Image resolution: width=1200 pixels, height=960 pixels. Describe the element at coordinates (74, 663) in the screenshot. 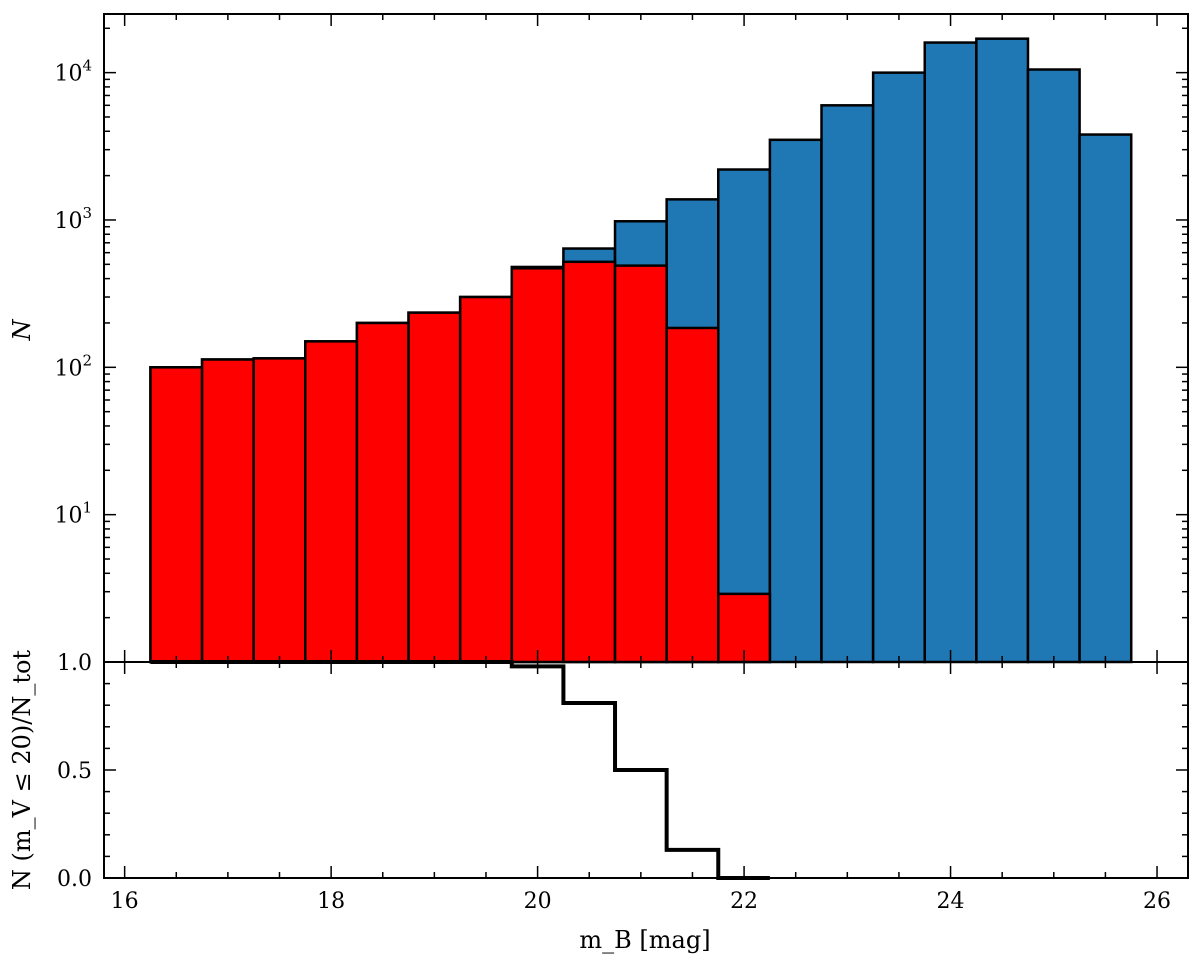

I see `y-tick-label: 1.0` at that location.